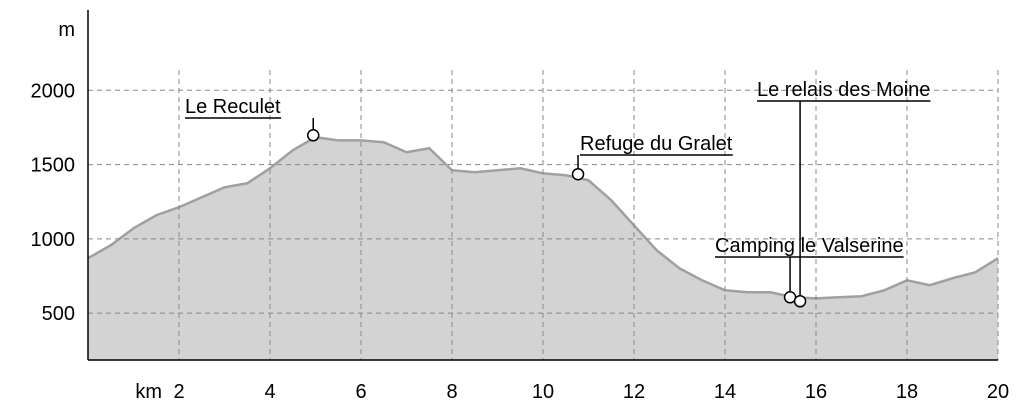 This screenshot has height=406, width=1017. What do you see at coordinates (53, 91) in the screenshot?
I see `y-tick-label: 2000` at bounding box center [53, 91].